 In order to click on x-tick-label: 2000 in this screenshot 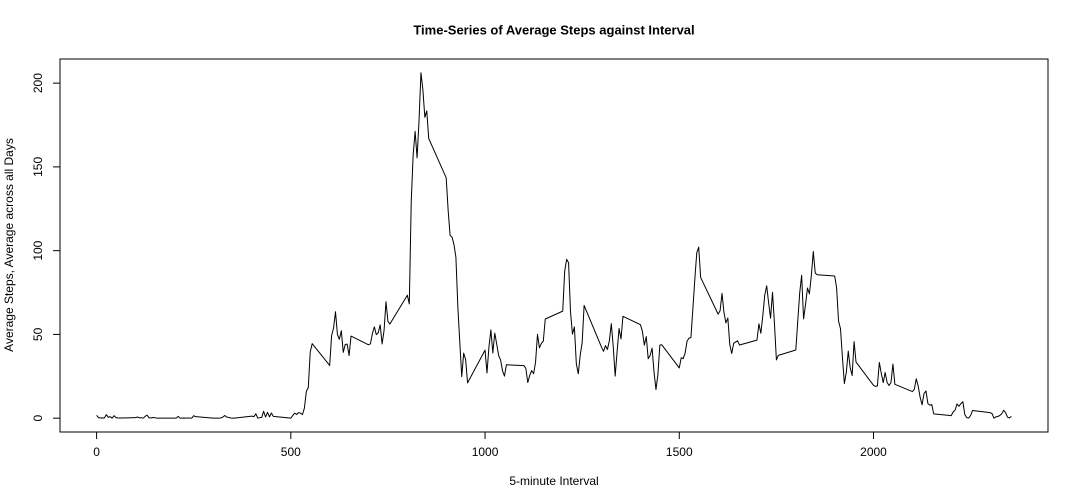, I will do `click(873, 452)`.